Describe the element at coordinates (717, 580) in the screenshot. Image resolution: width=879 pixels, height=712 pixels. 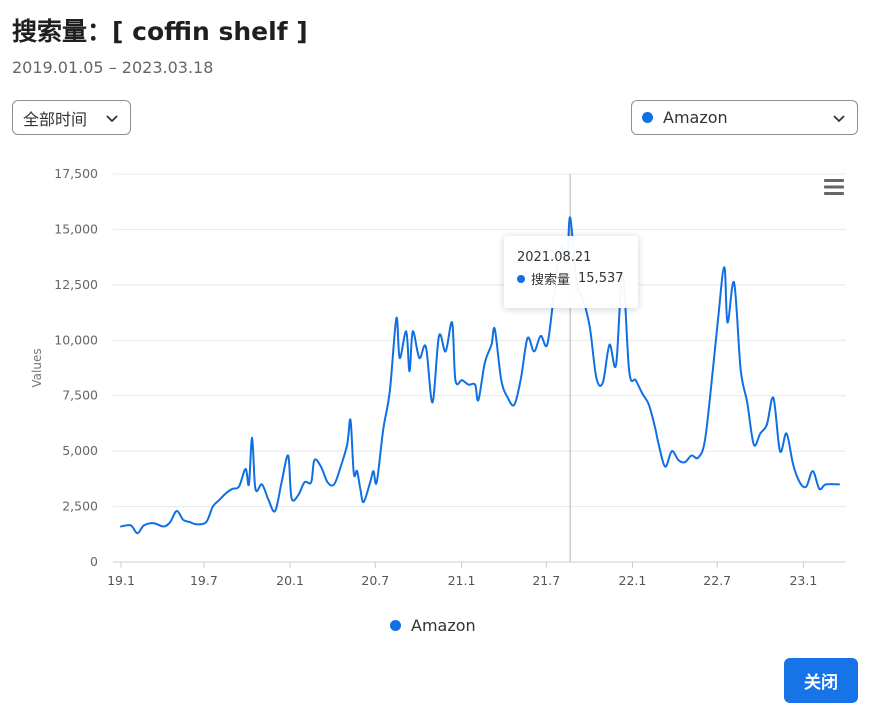
I see `x-tick-label: 22.7` at that location.